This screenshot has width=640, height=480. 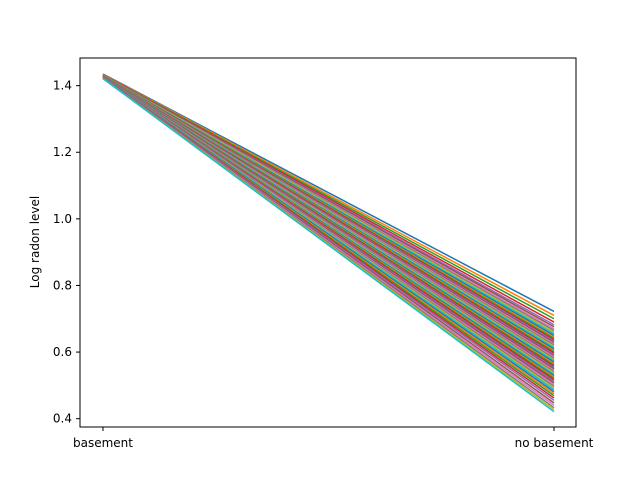 What do you see at coordinates (62, 352) in the screenshot?
I see `y-tick-label: 0.6` at bounding box center [62, 352].